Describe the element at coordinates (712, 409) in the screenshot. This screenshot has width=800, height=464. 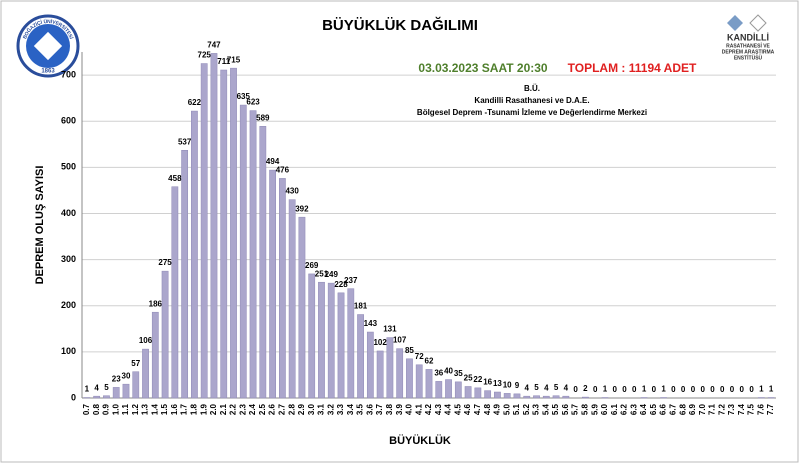
I see `x-tick-label: 7.1` at that location.